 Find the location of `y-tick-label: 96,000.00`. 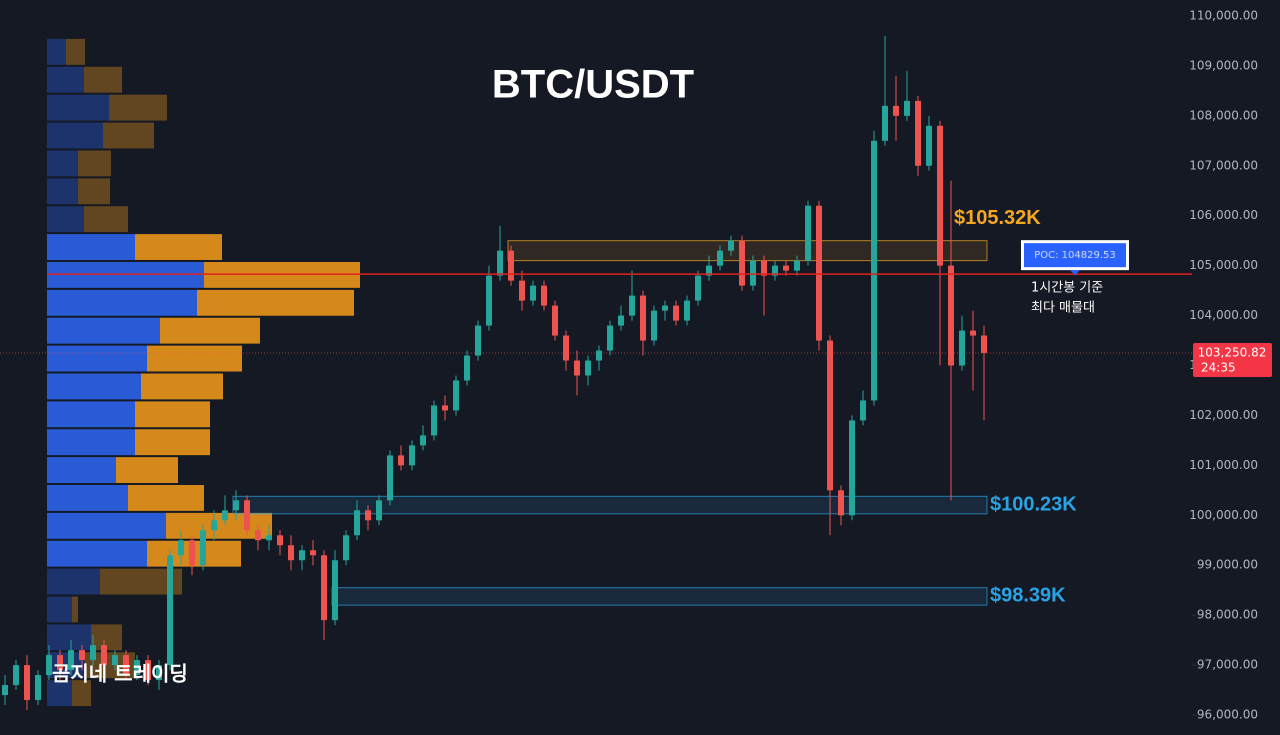

y-tick-label: 96,000.00 is located at coordinates (1227, 715).